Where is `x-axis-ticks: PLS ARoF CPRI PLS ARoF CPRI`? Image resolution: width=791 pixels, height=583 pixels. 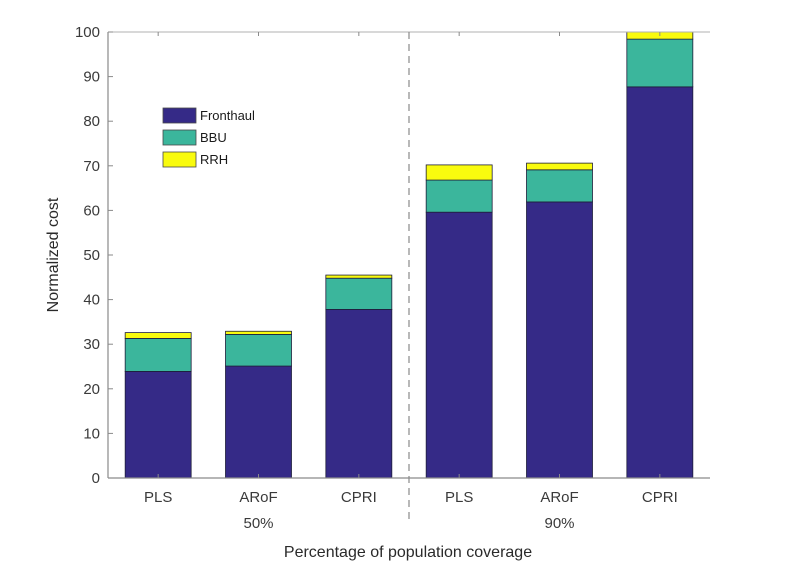
x-axis-ticks: PLS ARoF CPRI PLS ARoF CPRI is located at coordinates (411, 497).